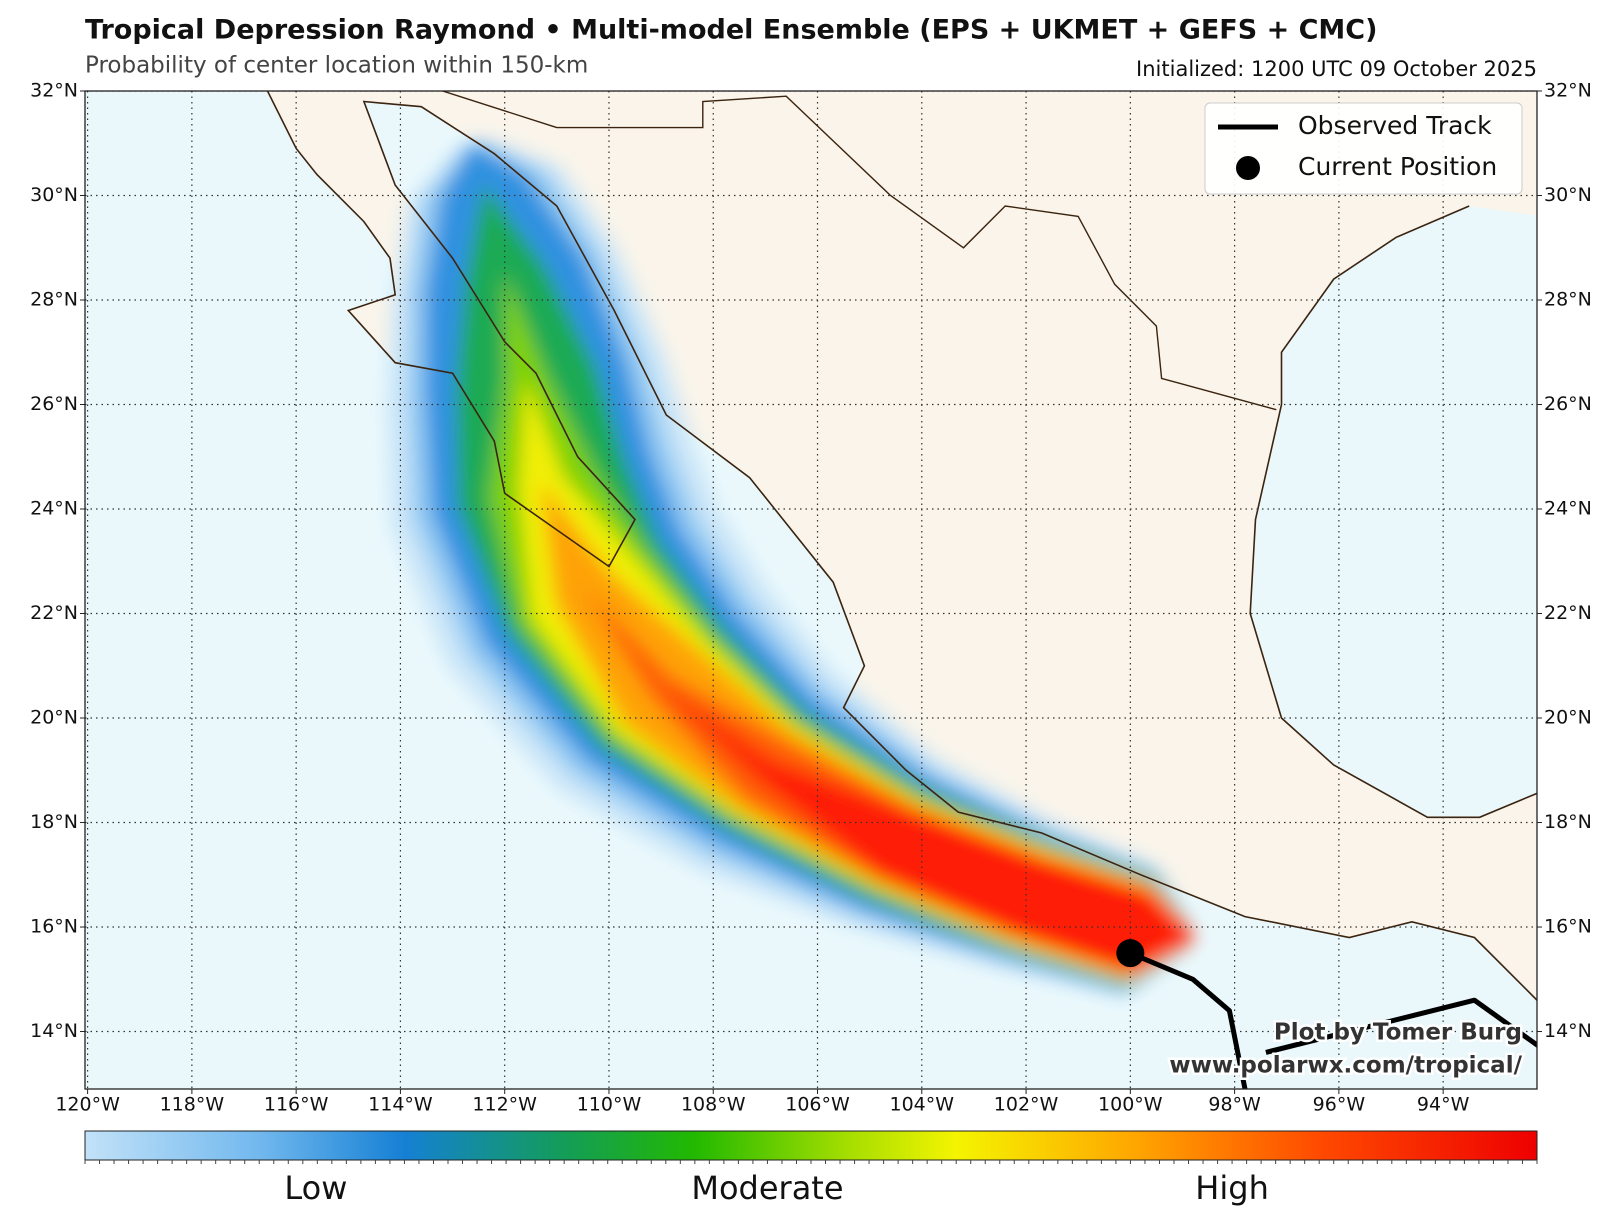  I want to click on colorbar-label: Moderate, so click(767, 1188).